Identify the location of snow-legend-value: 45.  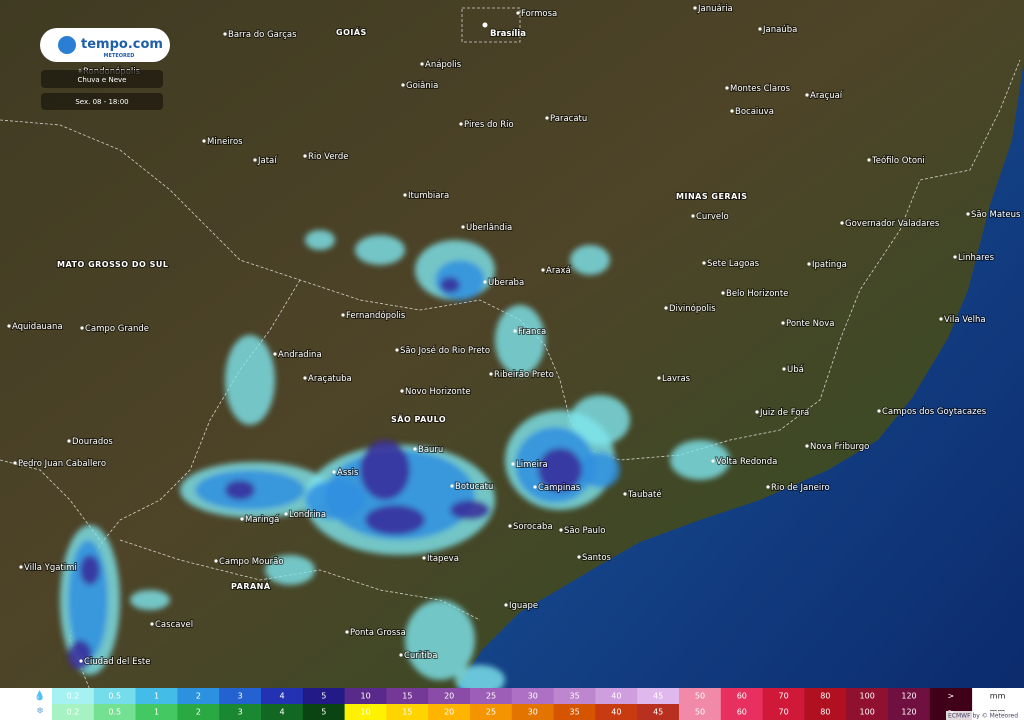
(658, 712).